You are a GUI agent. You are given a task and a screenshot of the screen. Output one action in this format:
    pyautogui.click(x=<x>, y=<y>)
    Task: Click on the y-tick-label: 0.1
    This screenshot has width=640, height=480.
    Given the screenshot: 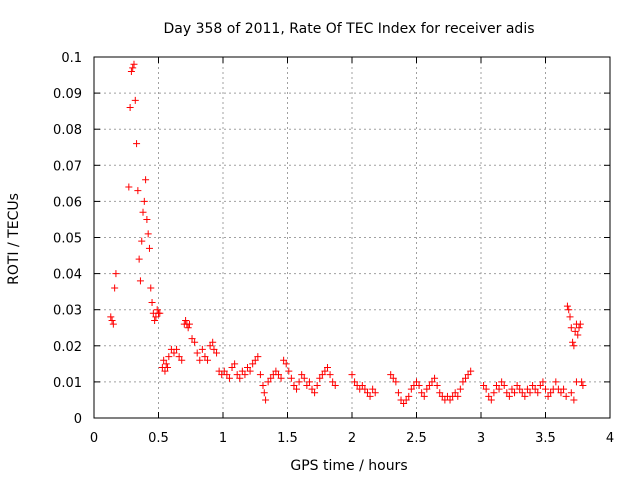 What is the action you would take?
    pyautogui.click(x=71, y=58)
    